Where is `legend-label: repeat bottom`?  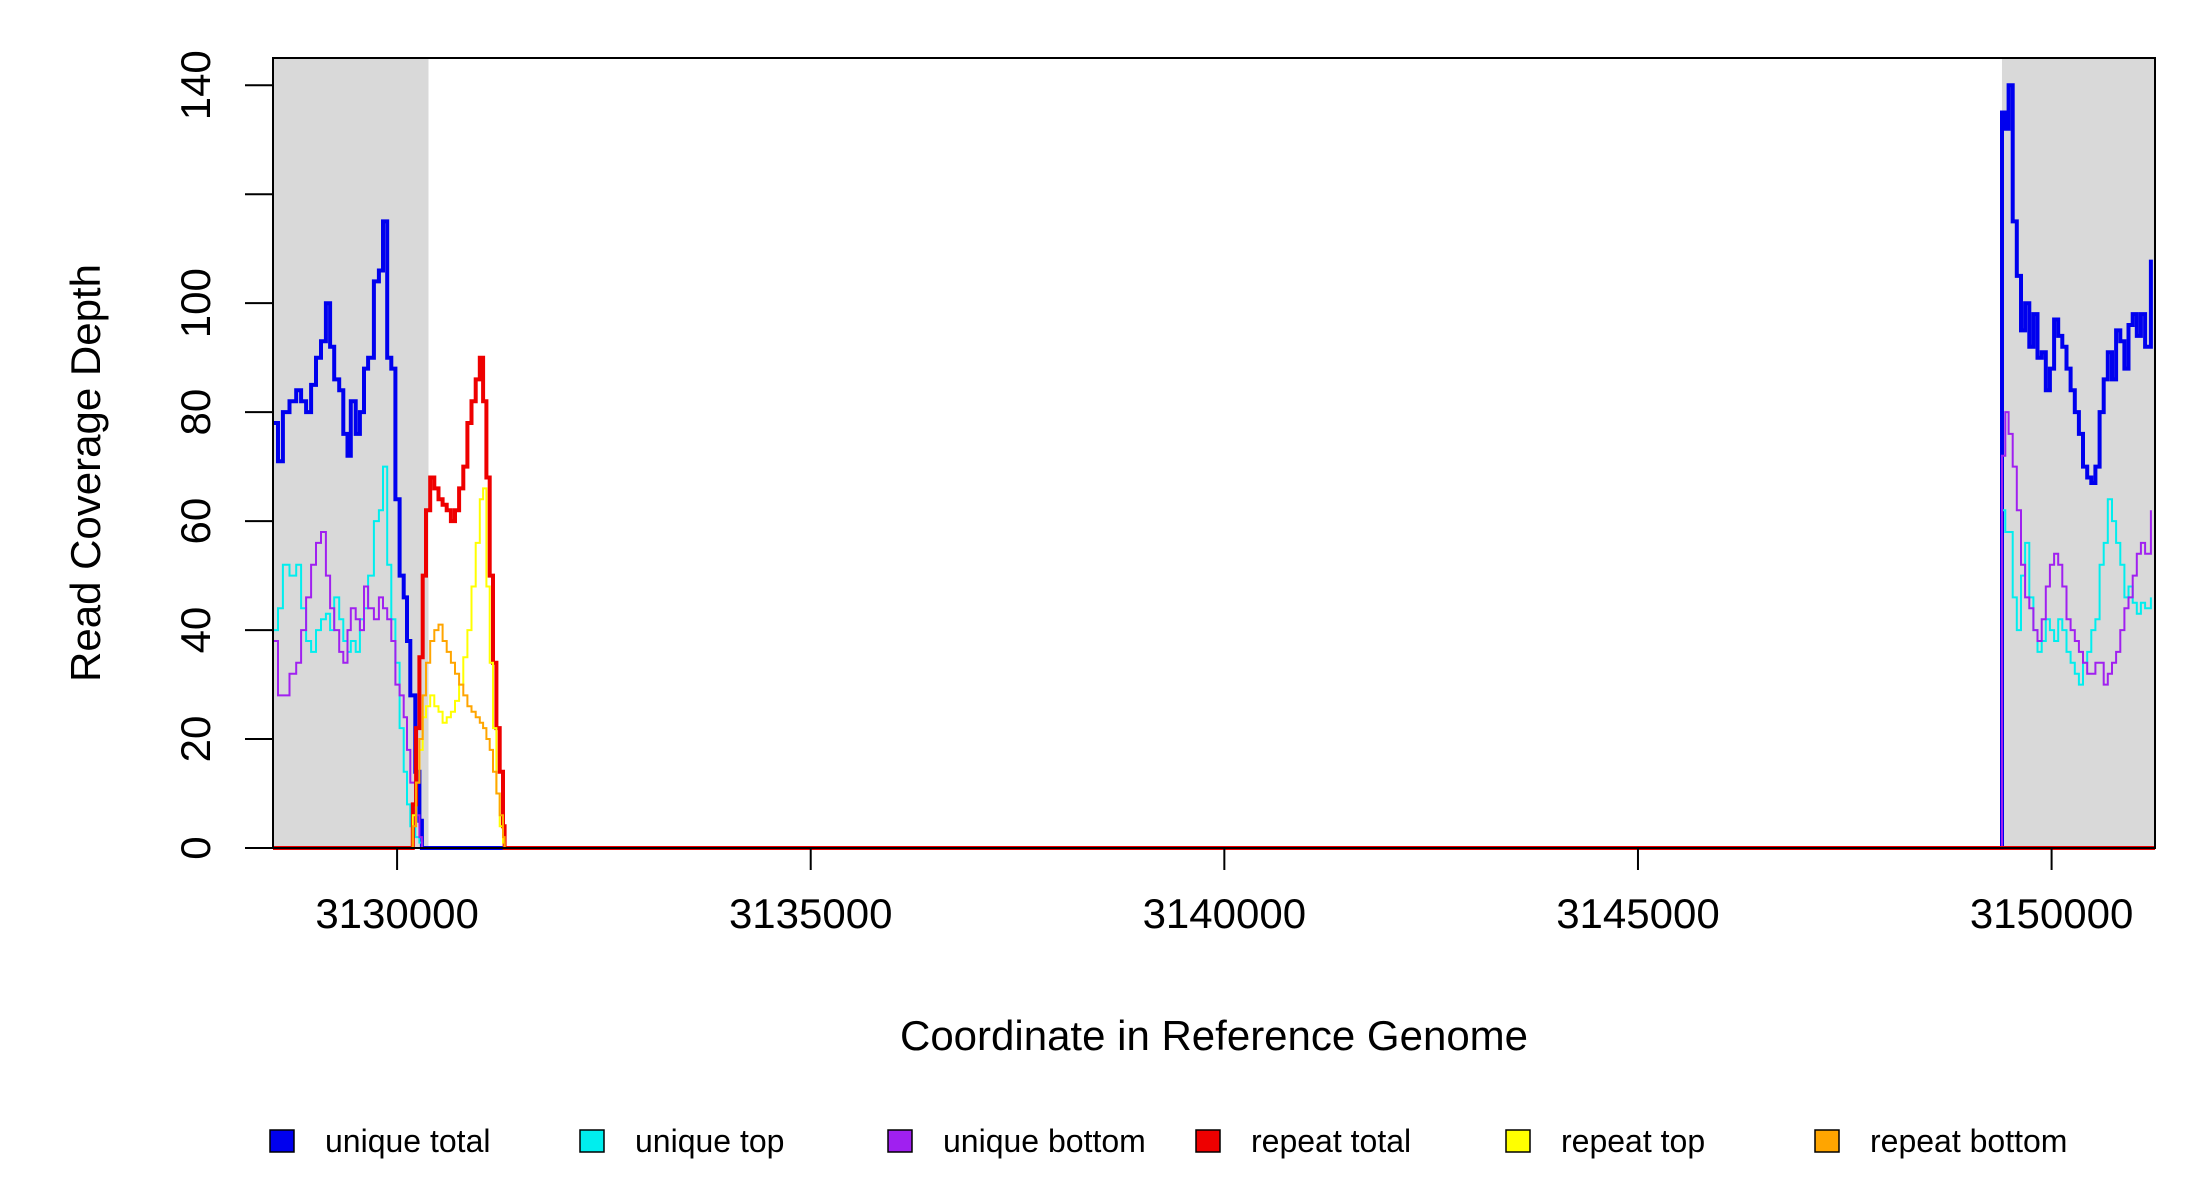
legend-label: repeat bottom is located at coordinates (1968, 1141).